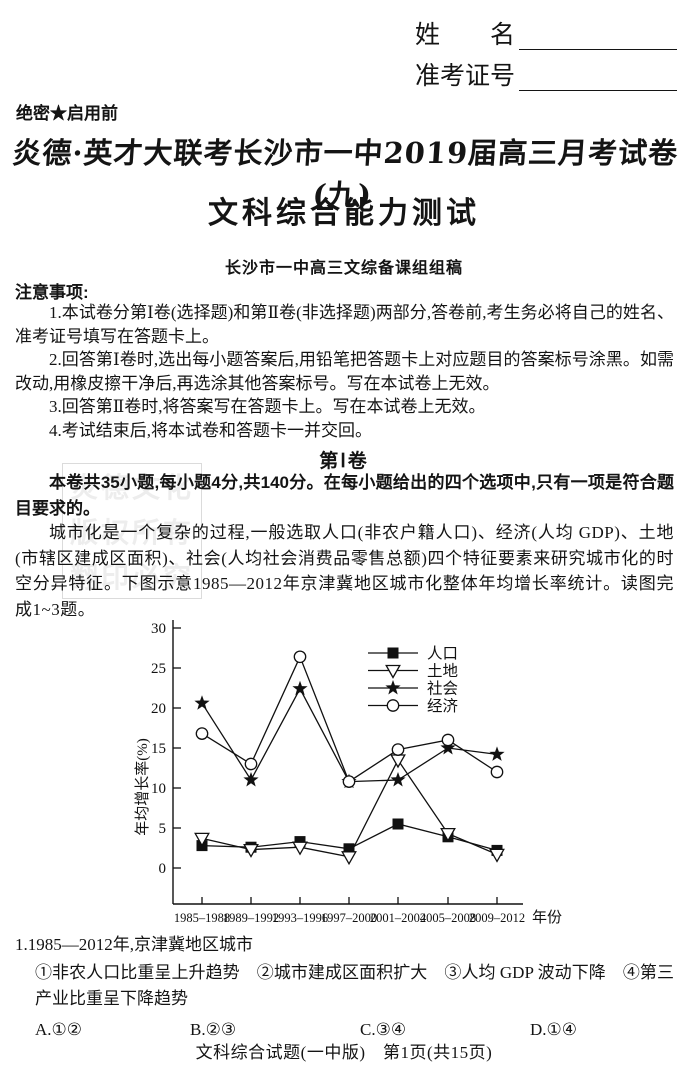 The image size is (688, 1077). I want to click on publisher-watermark: 炎德文化 版权所有 翻印必究, so click(132, 531).